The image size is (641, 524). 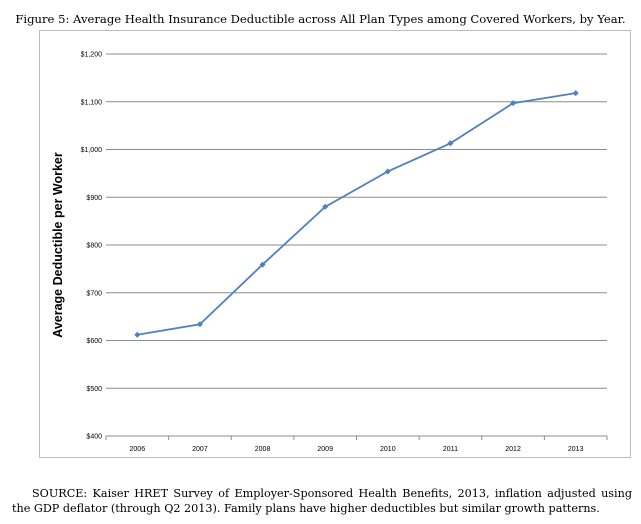 I want to click on y-tick-label: $1,200, so click(x=92, y=55).